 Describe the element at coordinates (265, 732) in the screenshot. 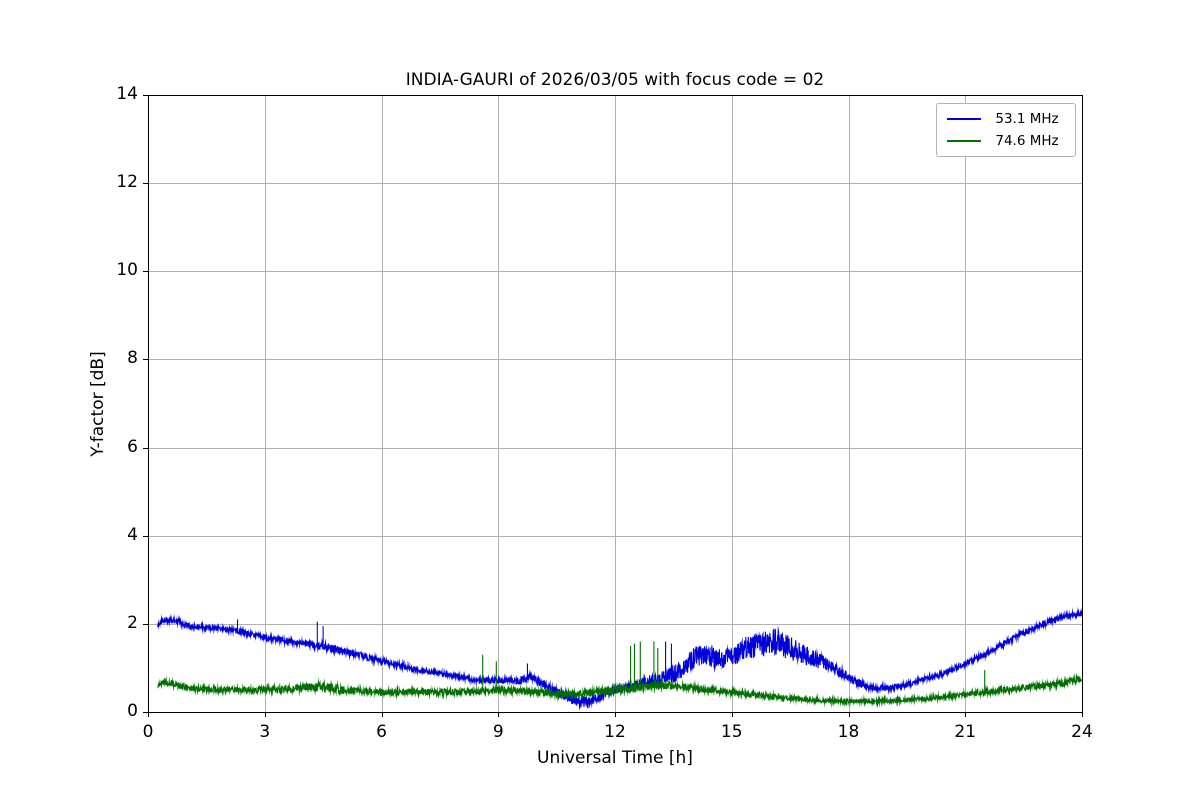

I see `x-tick-label: 3` at that location.